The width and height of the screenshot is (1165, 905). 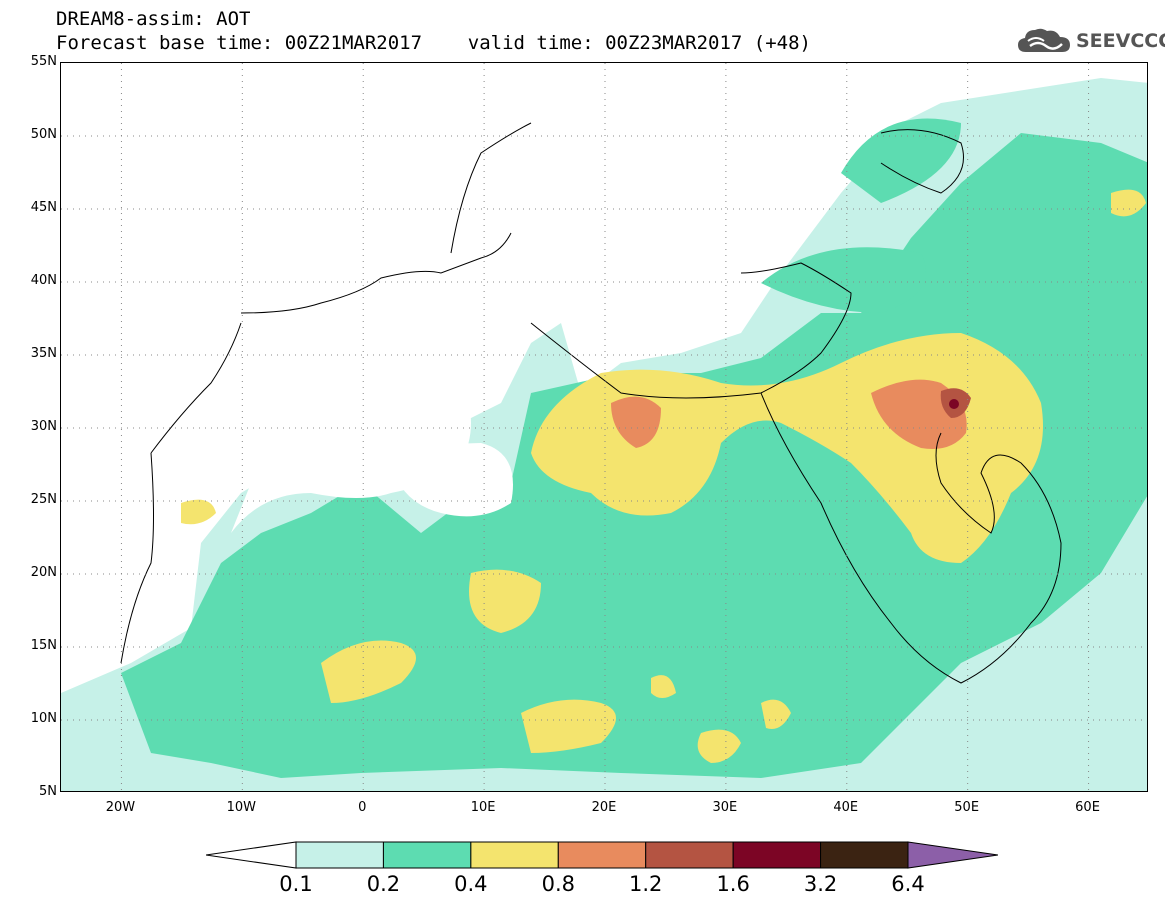 I want to click on colorbar-label: 1.6, so click(x=733, y=884).